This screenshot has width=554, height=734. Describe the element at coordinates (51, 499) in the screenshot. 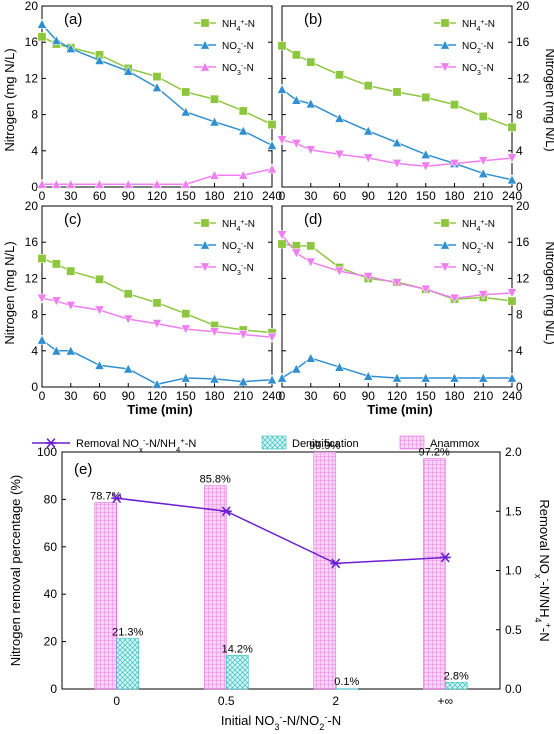

I see `y-tick-label: 80` at that location.